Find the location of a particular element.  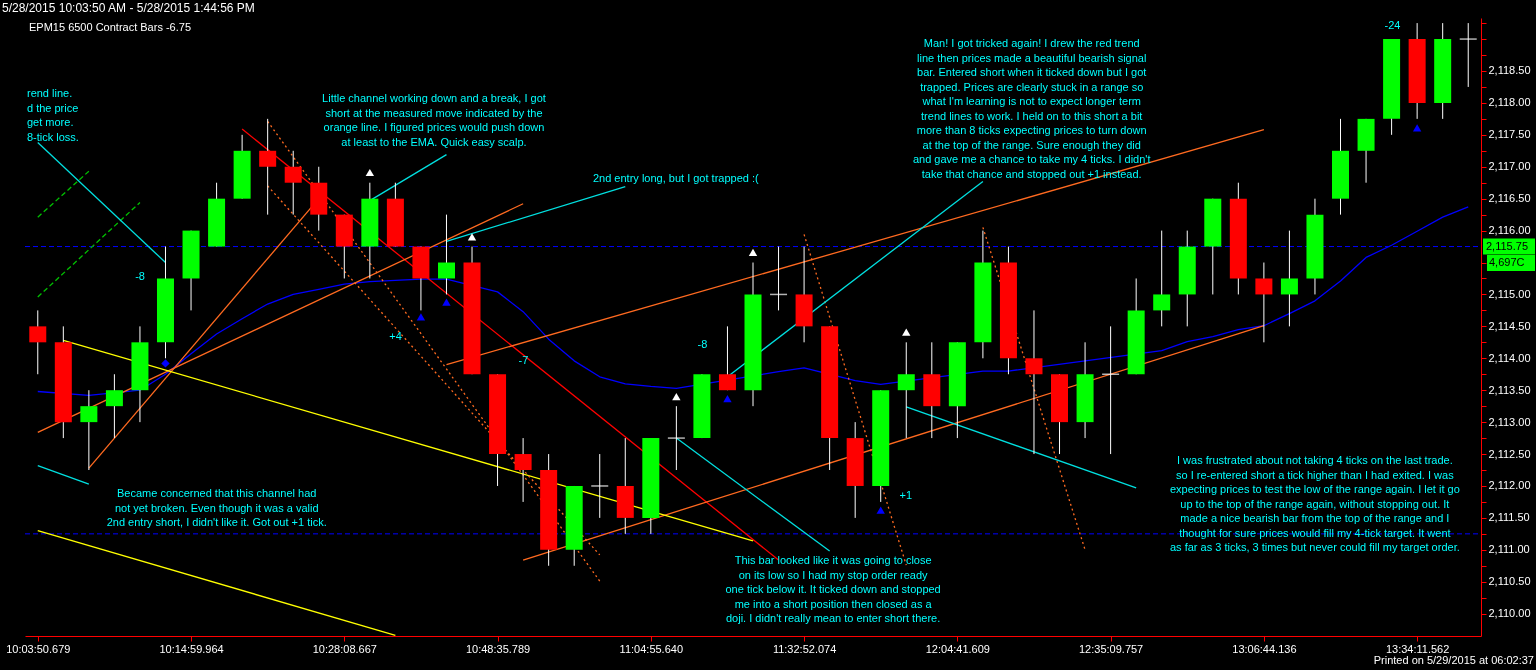

x-tick-label: 11:32:52.074 is located at coordinates (804, 648).